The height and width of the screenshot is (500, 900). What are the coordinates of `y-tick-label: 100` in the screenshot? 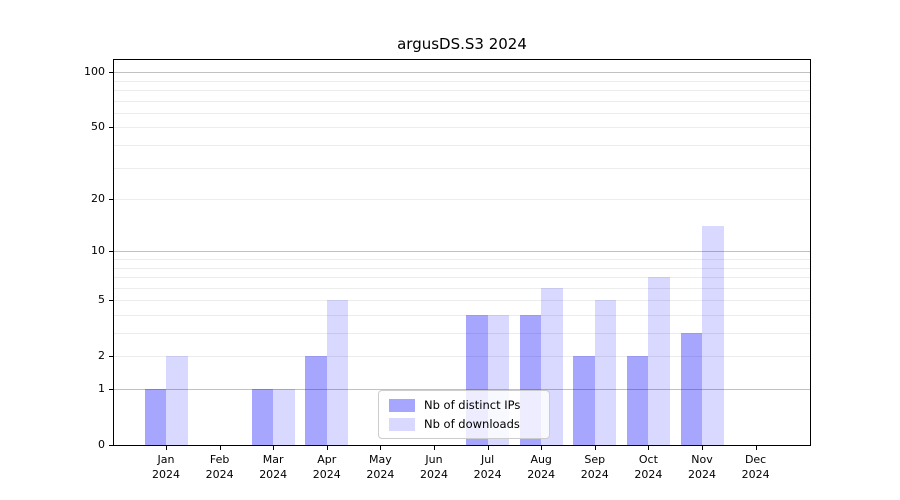 It's located at (94, 72).